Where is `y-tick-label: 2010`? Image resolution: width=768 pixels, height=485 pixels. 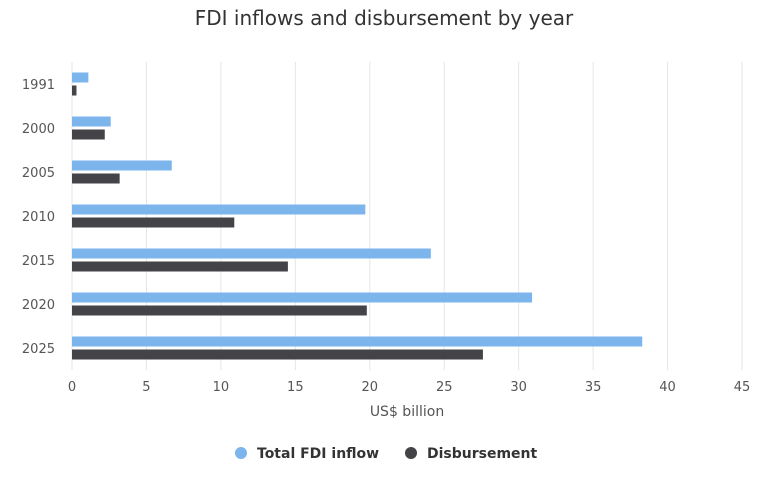
y-tick-label: 2010 is located at coordinates (38, 217).